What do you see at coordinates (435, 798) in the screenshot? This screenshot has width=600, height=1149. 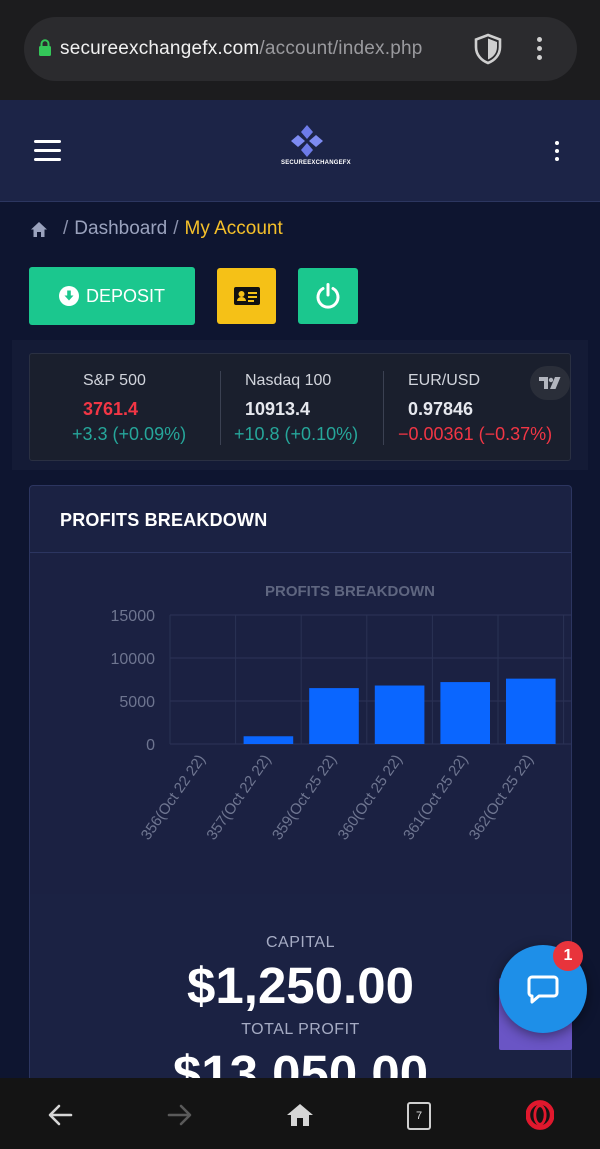 I see `x-tick-label: 361(Oct 25 22)` at bounding box center [435, 798].